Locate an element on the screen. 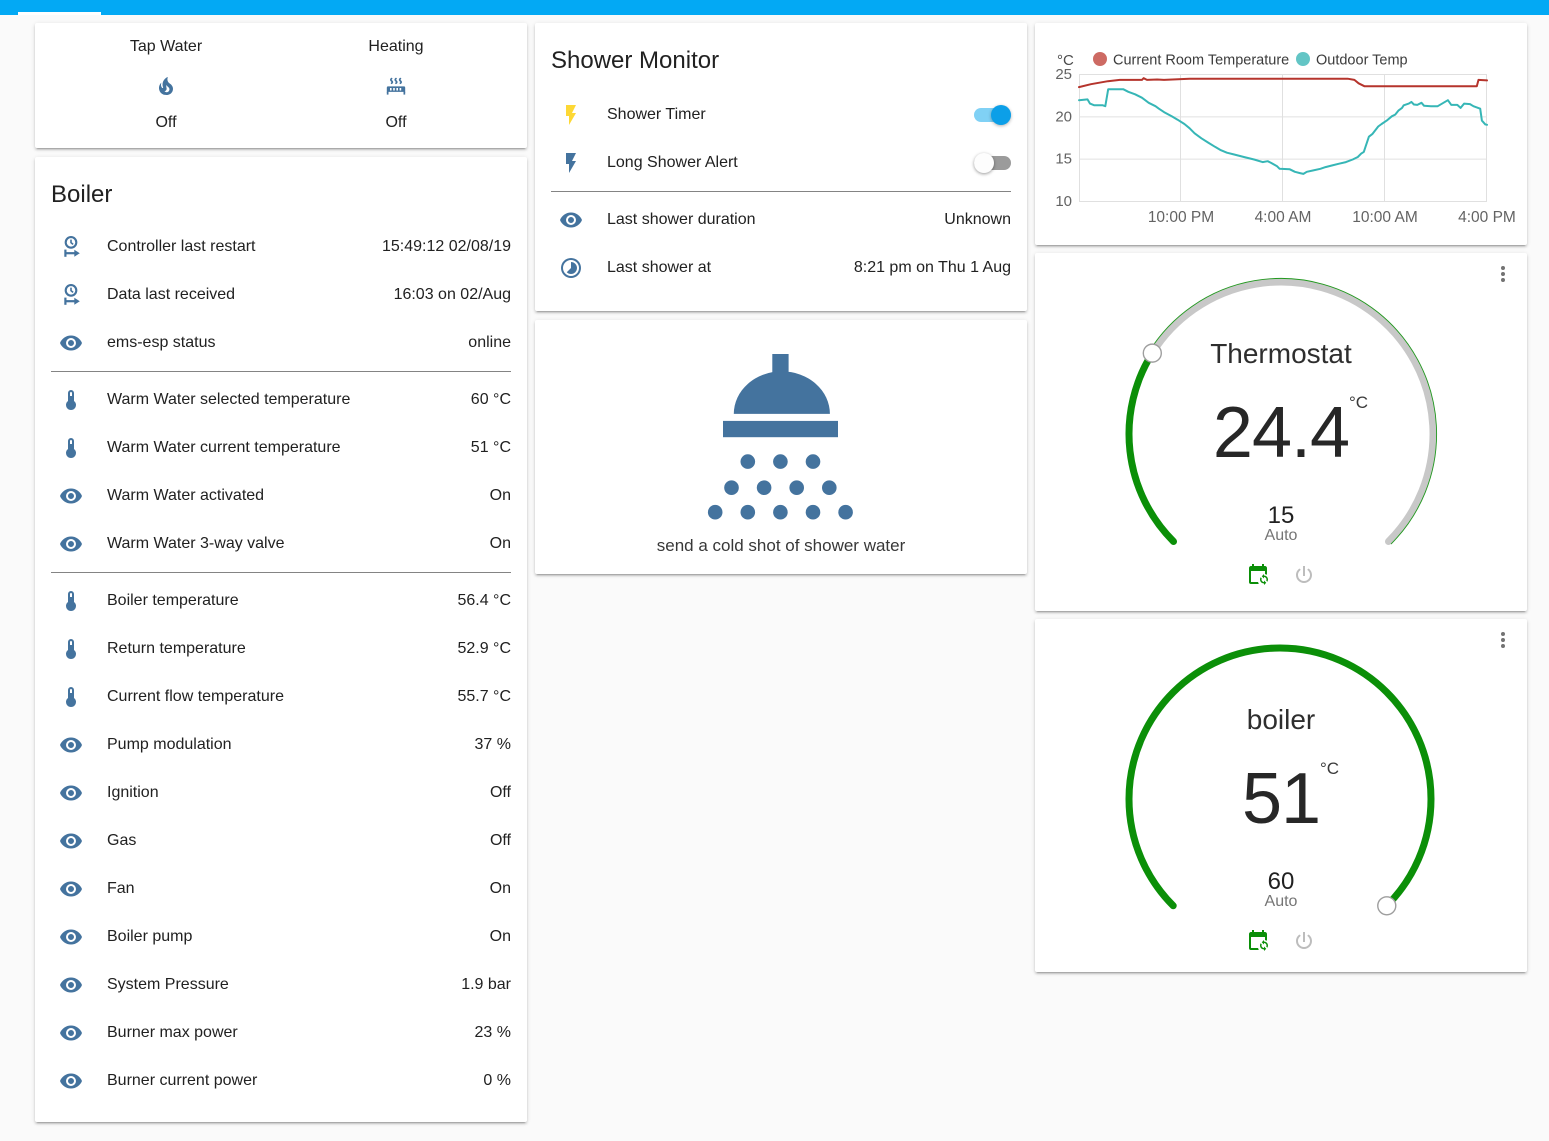 Image resolution: width=1549 pixels, height=1141 pixels. y-axis-unit: °C is located at coordinates (1065, 60).